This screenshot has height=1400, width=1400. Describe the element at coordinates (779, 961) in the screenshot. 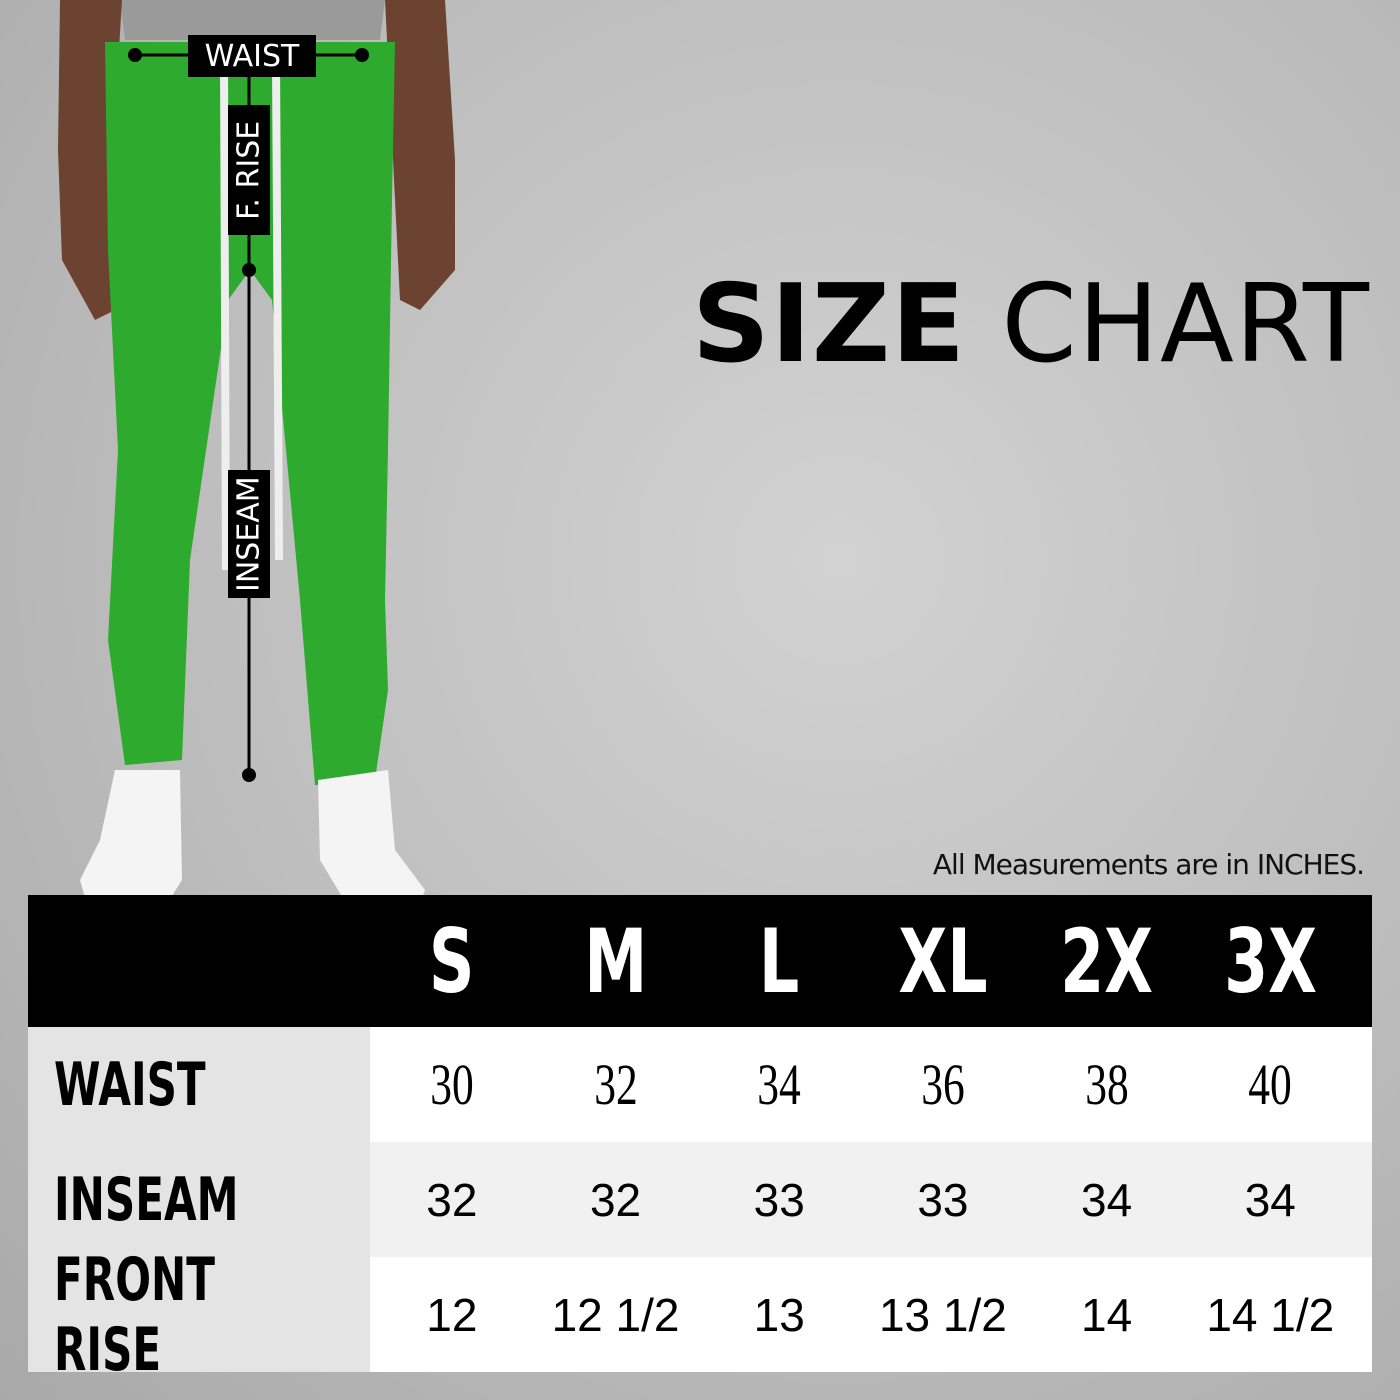

I see `size-header: L` at that location.